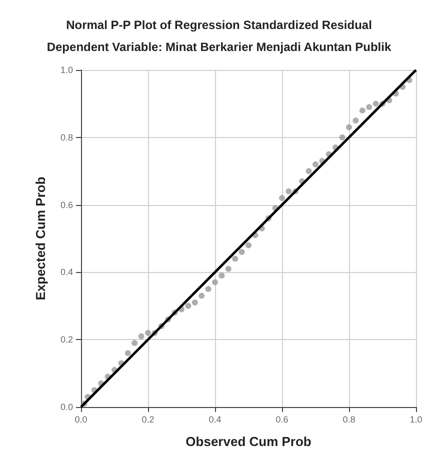 The width and height of the screenshot is (438, 463). Describe the element at coordinates (282, 419) in the screenshot. I see `x-tick-label: 0.6` at that location.